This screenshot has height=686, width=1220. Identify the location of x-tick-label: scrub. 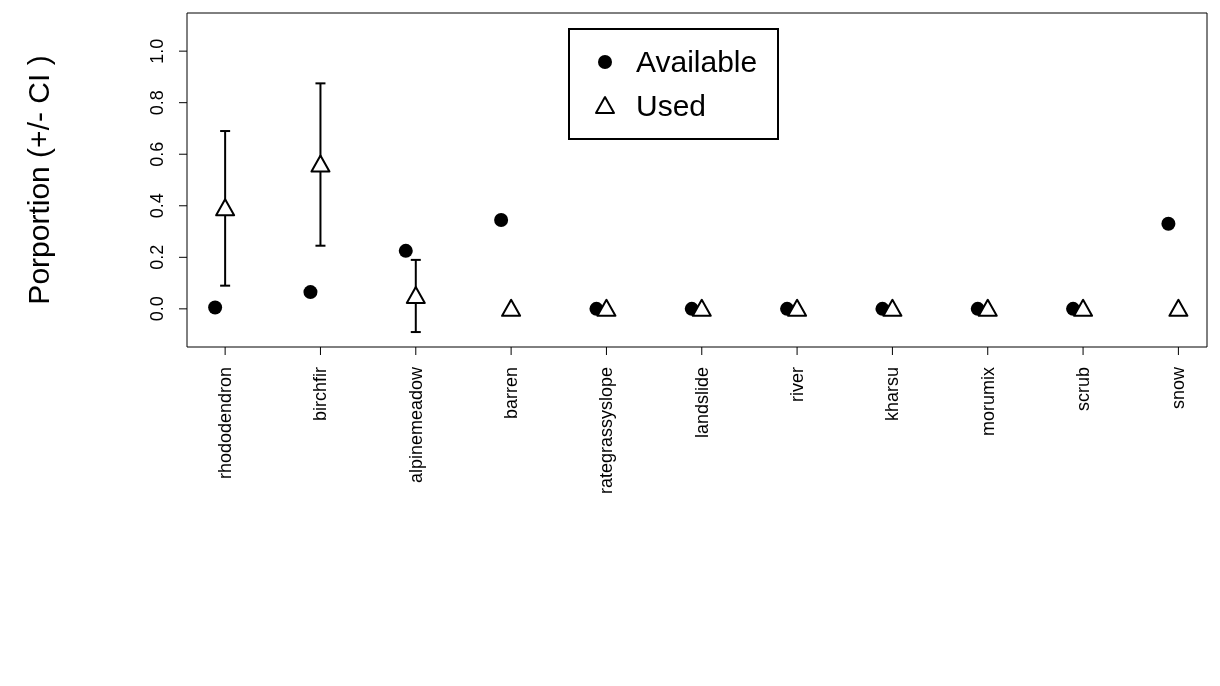
(1083, 389).